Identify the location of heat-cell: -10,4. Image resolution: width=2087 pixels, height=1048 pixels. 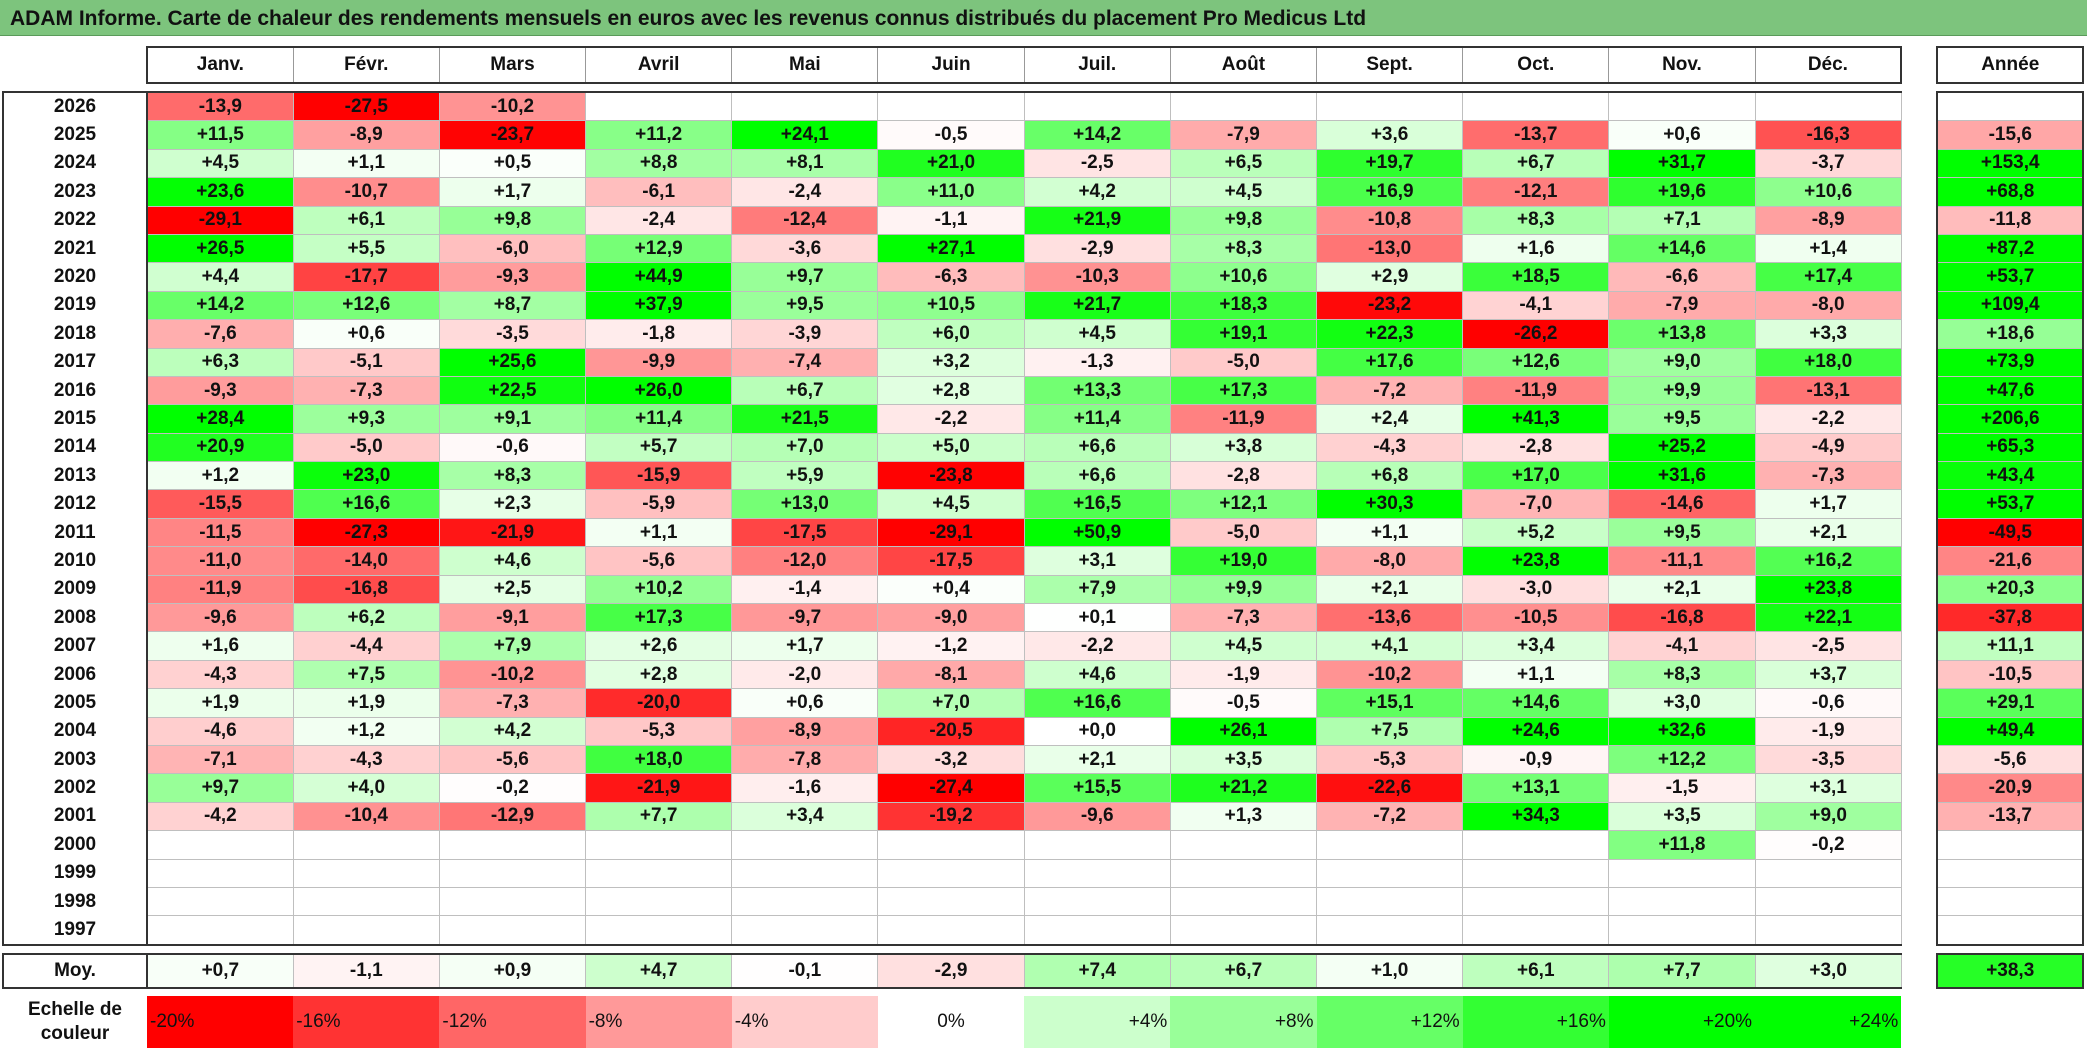
(366, 816).